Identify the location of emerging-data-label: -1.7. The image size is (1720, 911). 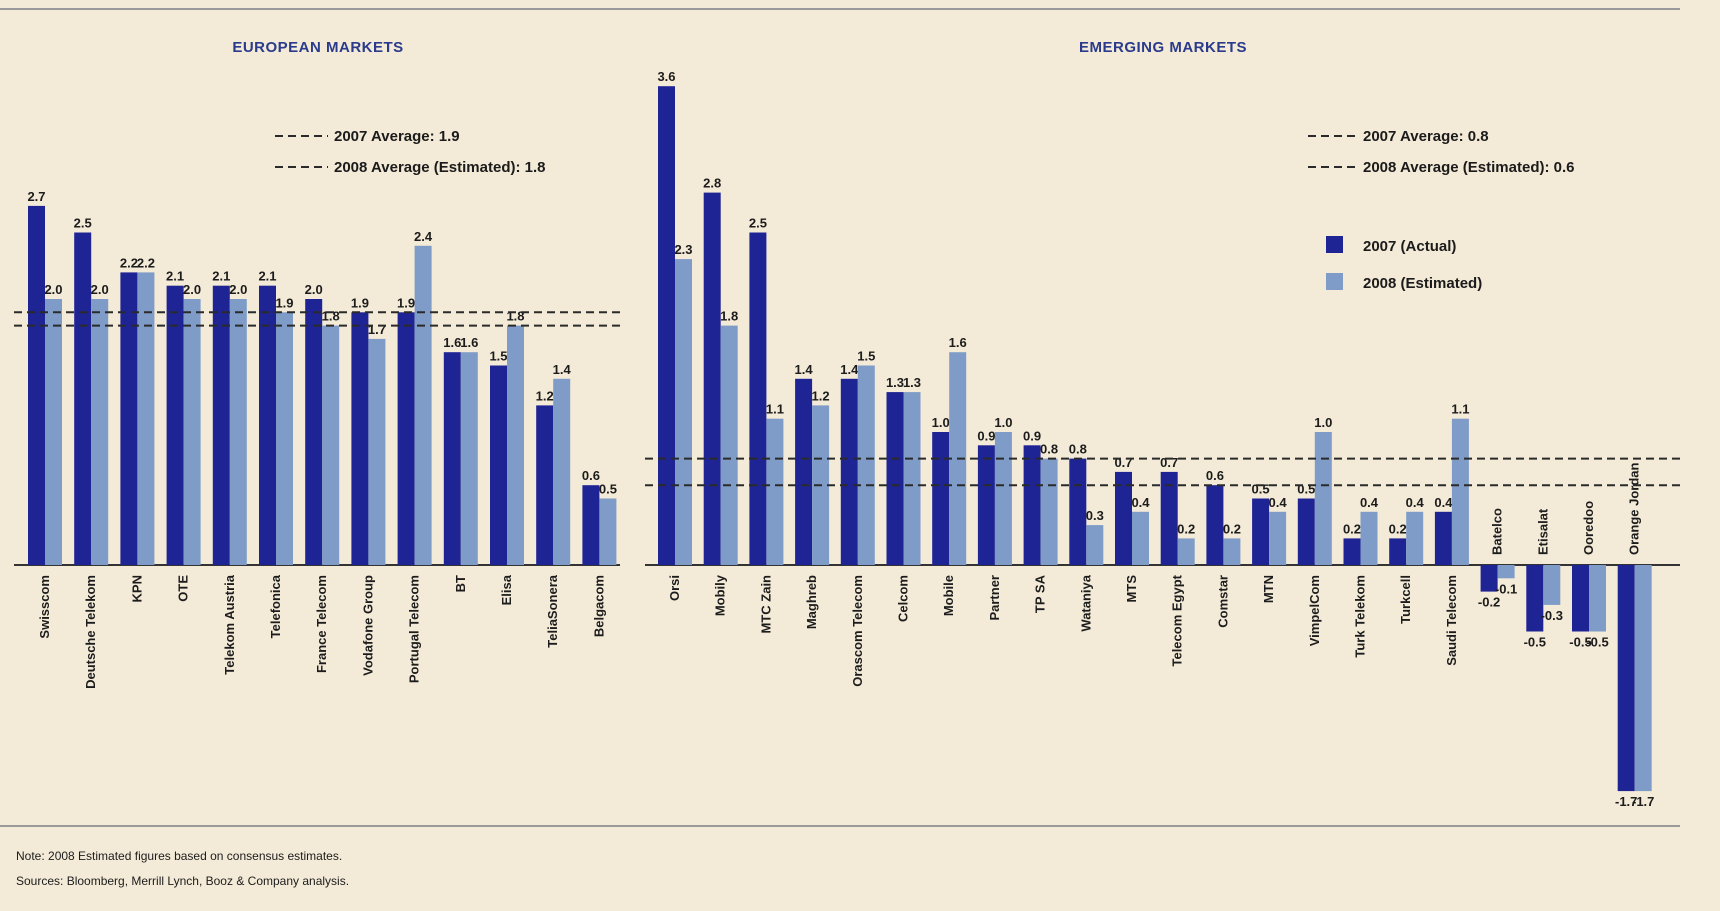
(1626, 801).